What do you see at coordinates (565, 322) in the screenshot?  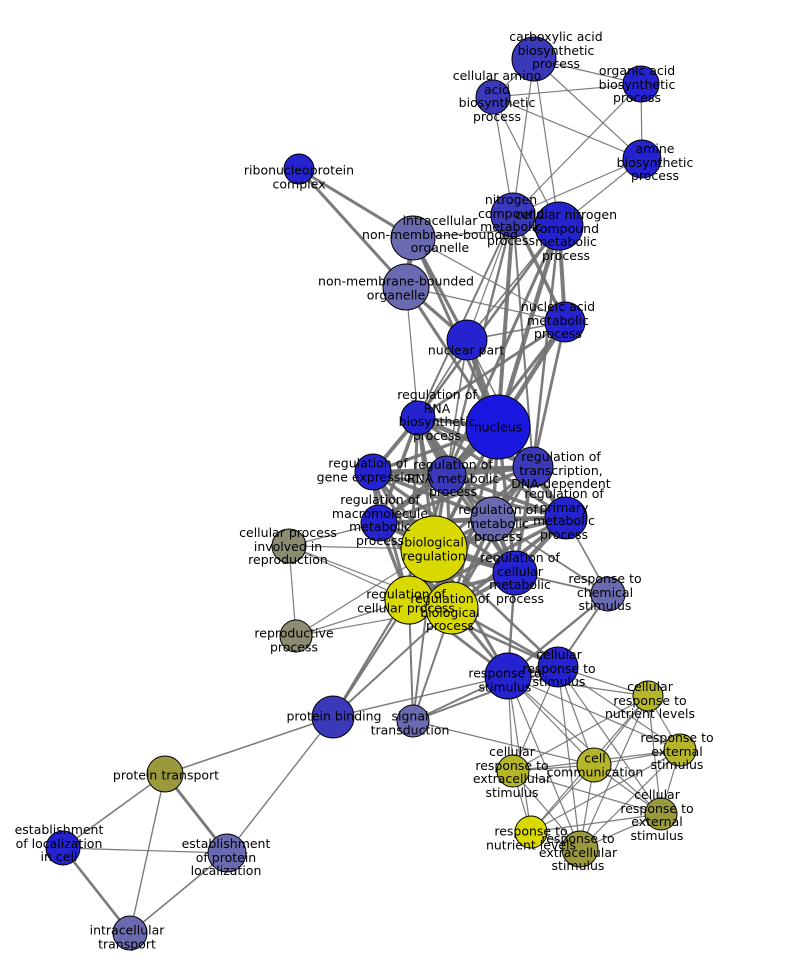 I see `graph-node-nucleic_acid_metabolic` at bounding box center [565, 322].